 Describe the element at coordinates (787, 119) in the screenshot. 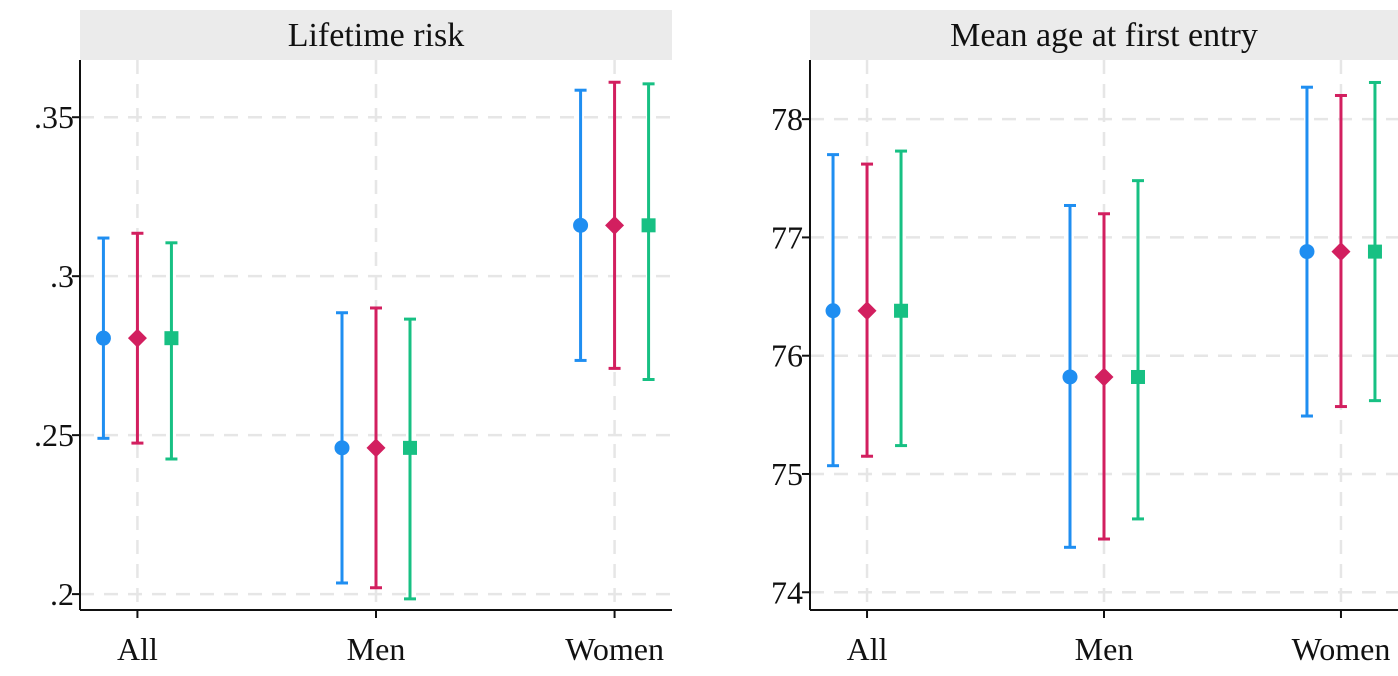

I see `y-tick-label: 78` at that location.